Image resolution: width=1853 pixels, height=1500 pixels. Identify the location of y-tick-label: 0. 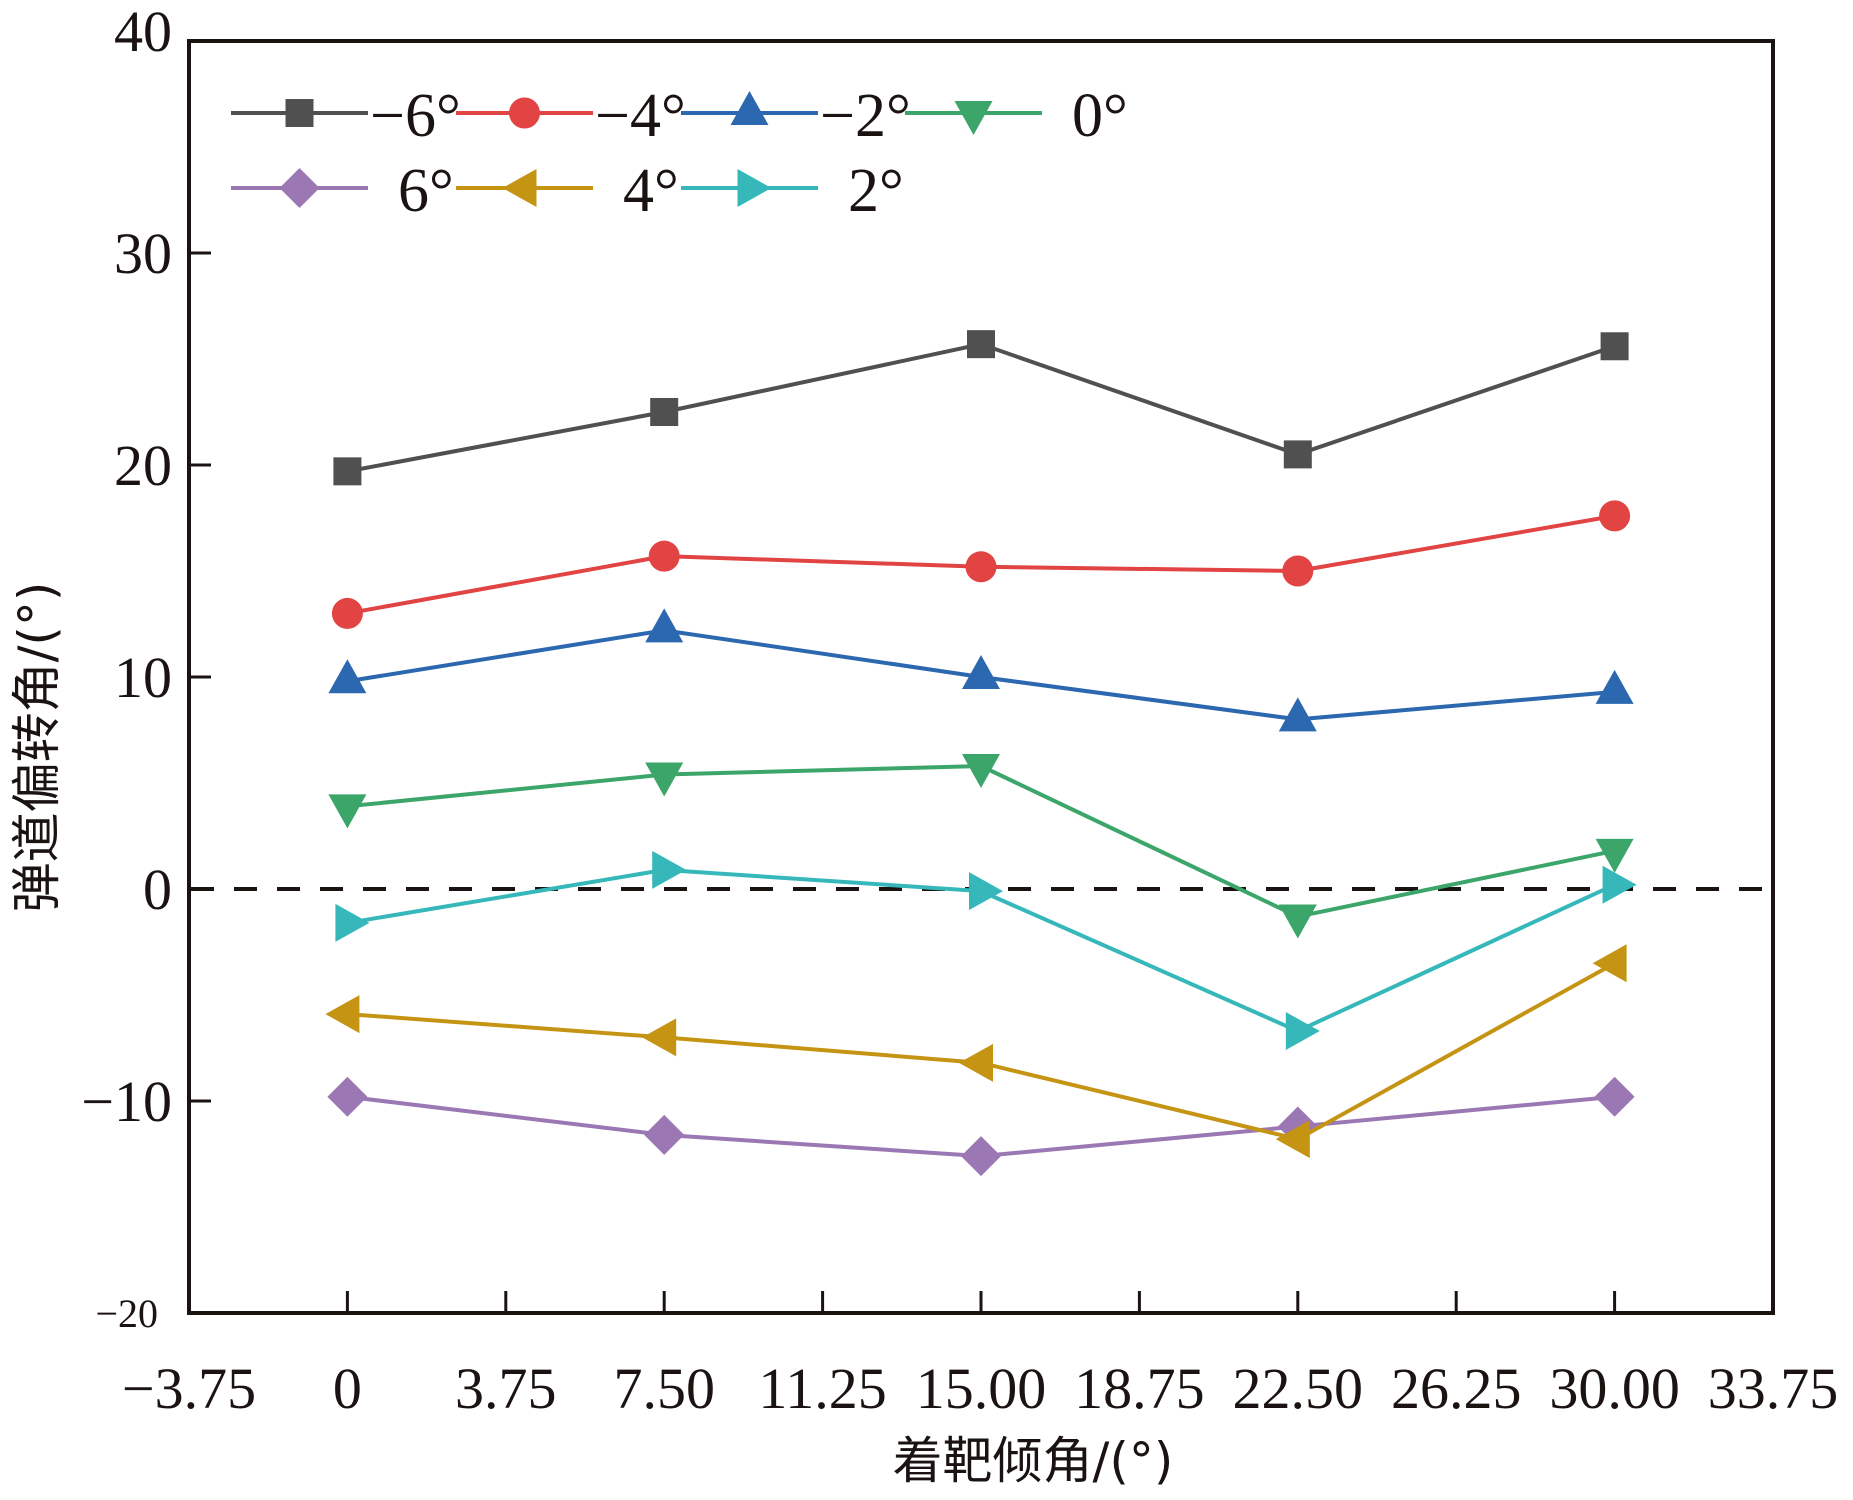
(157, 889).